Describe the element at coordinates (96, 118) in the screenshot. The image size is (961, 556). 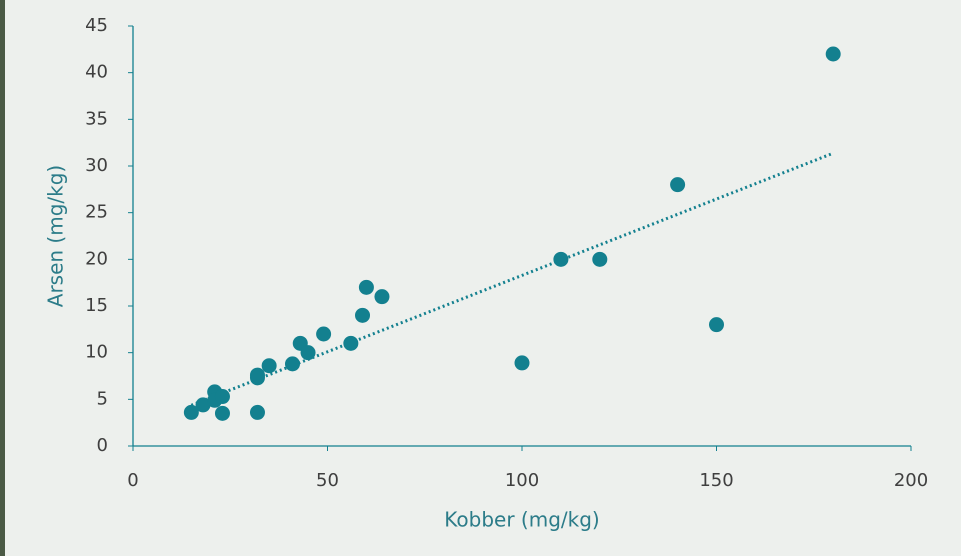
I see `y-tick-label: 35` at that location.